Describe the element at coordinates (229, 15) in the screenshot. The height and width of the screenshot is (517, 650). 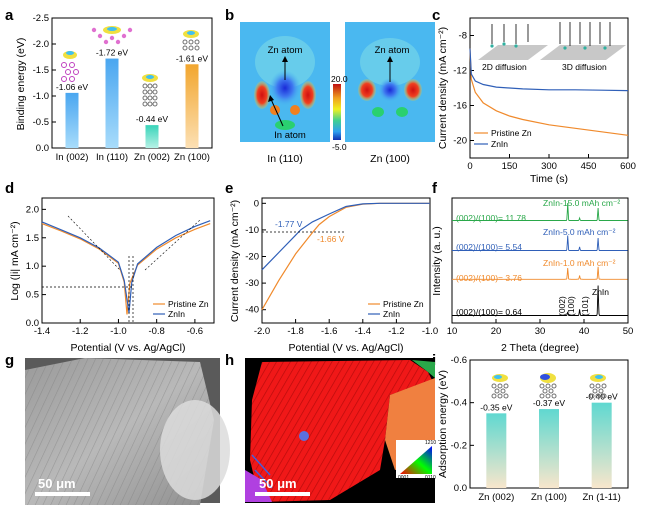
I see `panel-label-b: b` at that location.